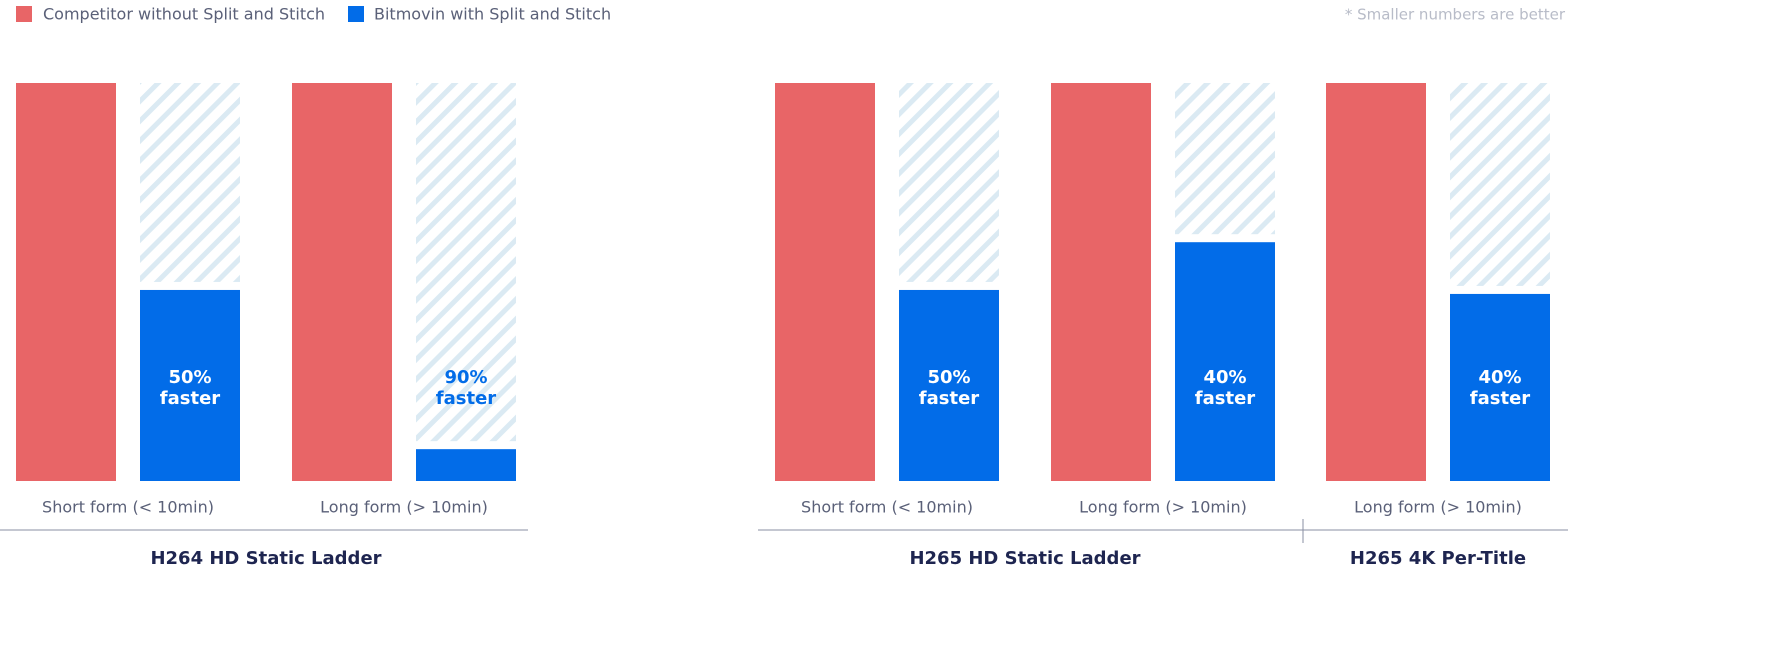 Image resolution: width=1773 pixels, height=663 pixels. Describe the element at coordinates (465, 377) in the screenshot. I see `annotation: 90%` at that location.